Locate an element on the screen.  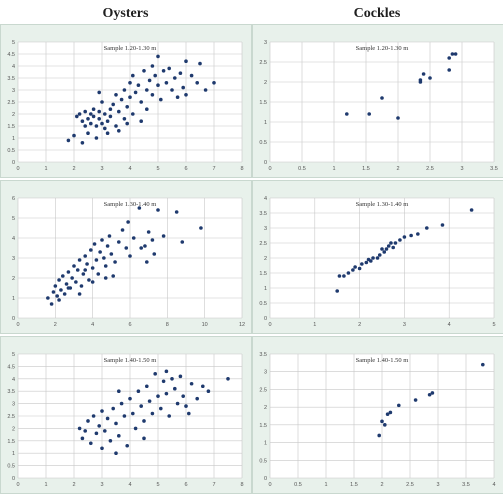
cockles-b-y-tick-label: 1.5 is located at coordinates (263, 274).